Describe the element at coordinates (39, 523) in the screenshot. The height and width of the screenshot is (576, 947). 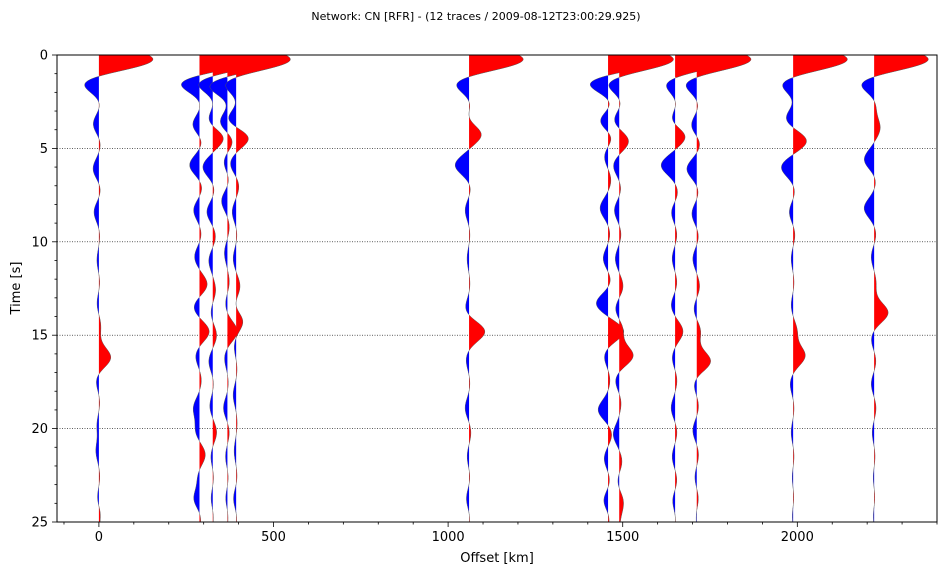
I see `y-tick-label: 25` at that location.